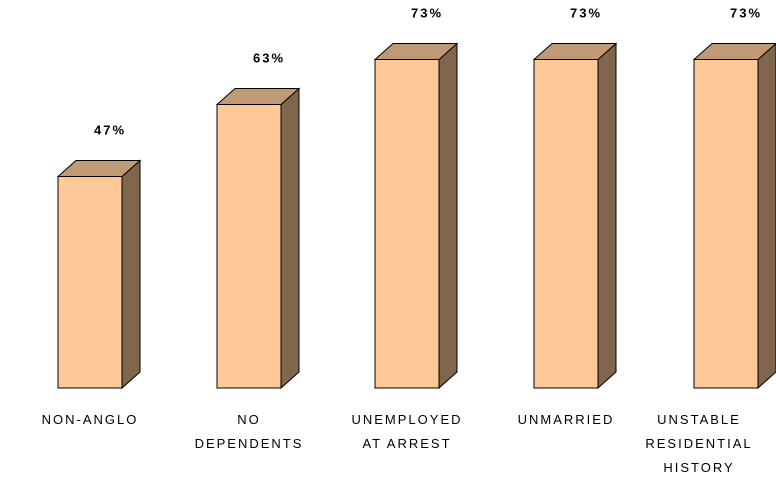 The image size is (776, 483). Describe the element at coordinates (249, 419) in the screenshot. I see `category-label-line: NO` at that location.